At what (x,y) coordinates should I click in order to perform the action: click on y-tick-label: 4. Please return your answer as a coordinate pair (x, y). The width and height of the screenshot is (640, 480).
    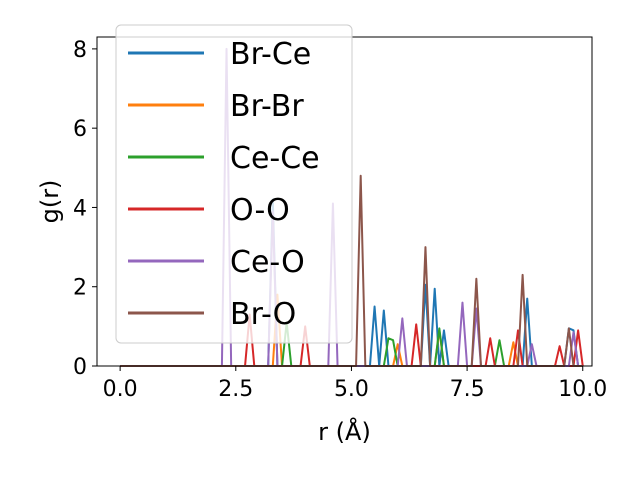
    Looking at the image, I should click on (80, 208).